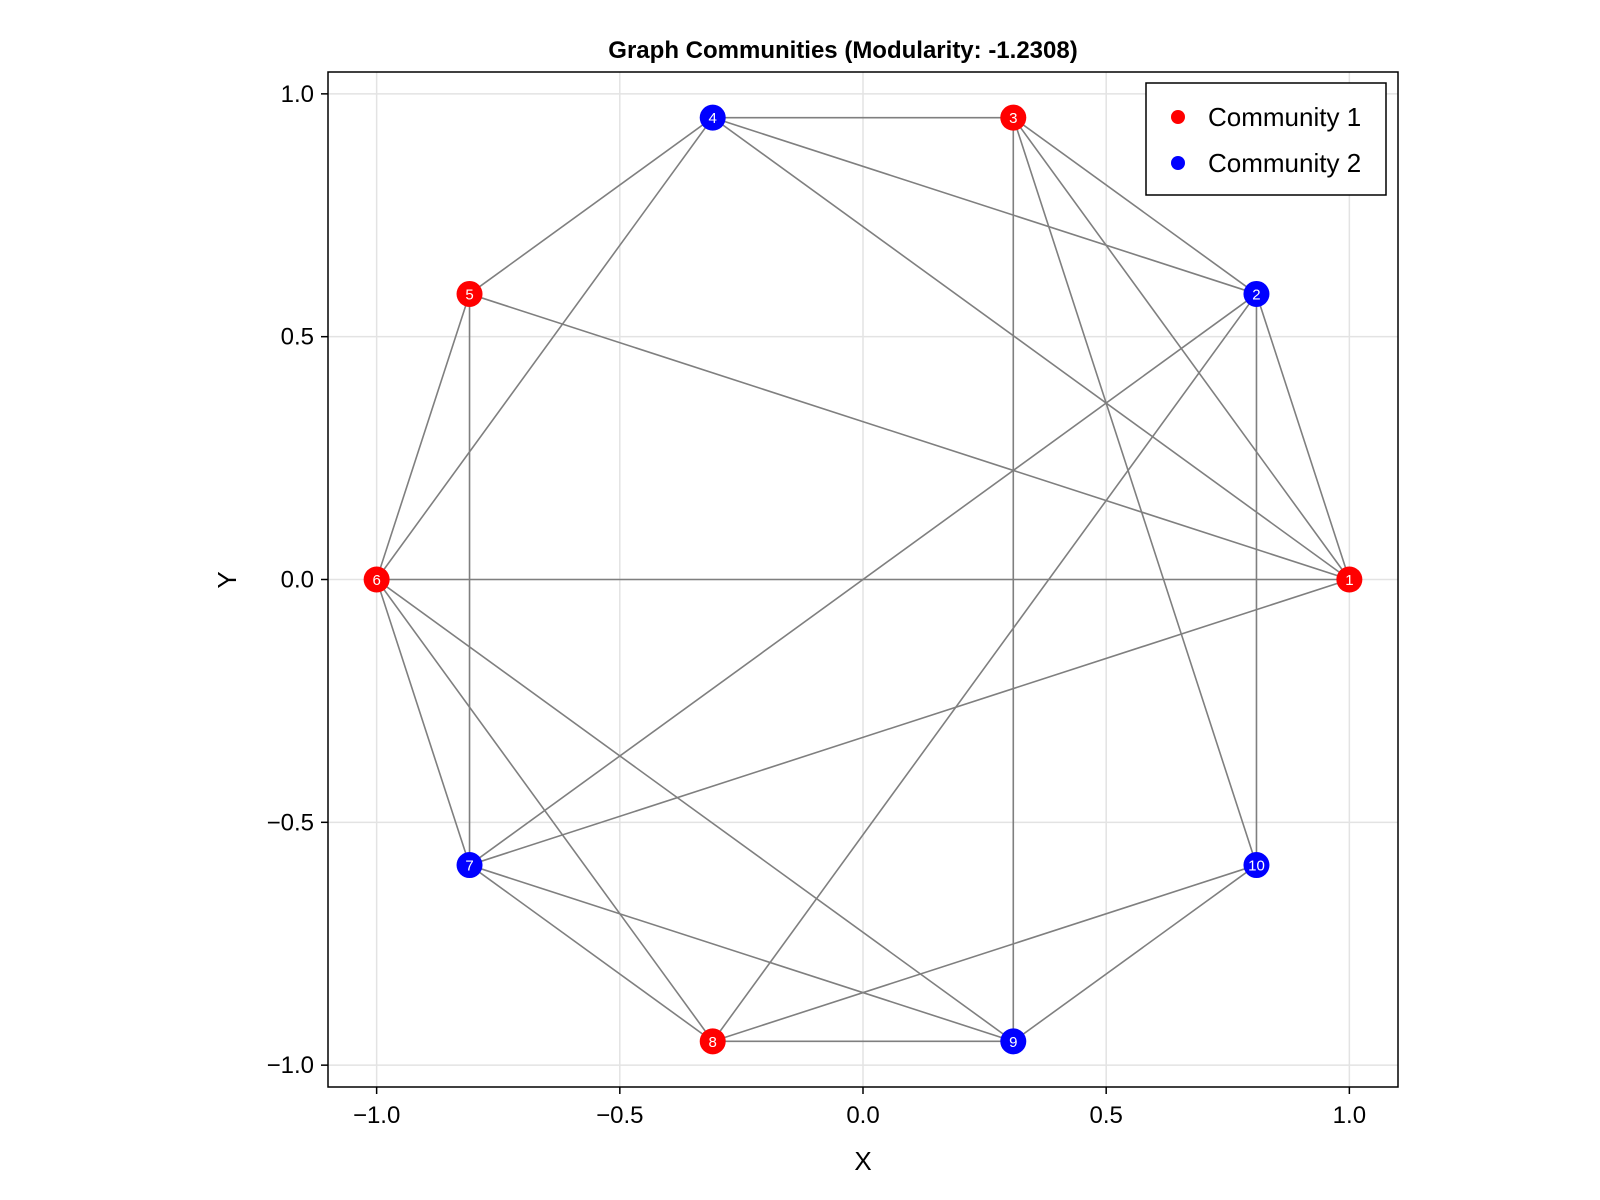 This screenshot has width=1600, height=1200. Describe the element at coordinates (842, 50) in the screenshot. I see `chart-title: Graph Communities (Modularity: -1.2308)` at that location.